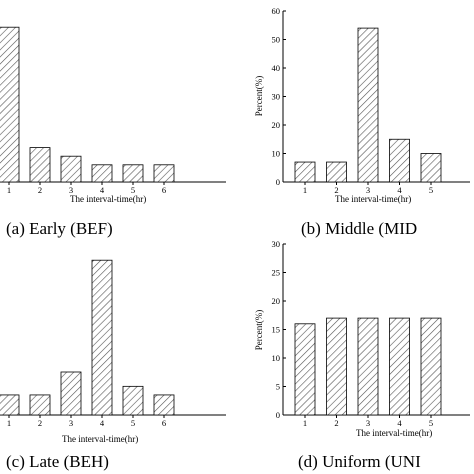 The width and height of the screenshot is (474, 474). What do you see at coordinates (278, 387) in the screenshot?
I see `y-tick-label: 5` at bounding box center [278, 387].